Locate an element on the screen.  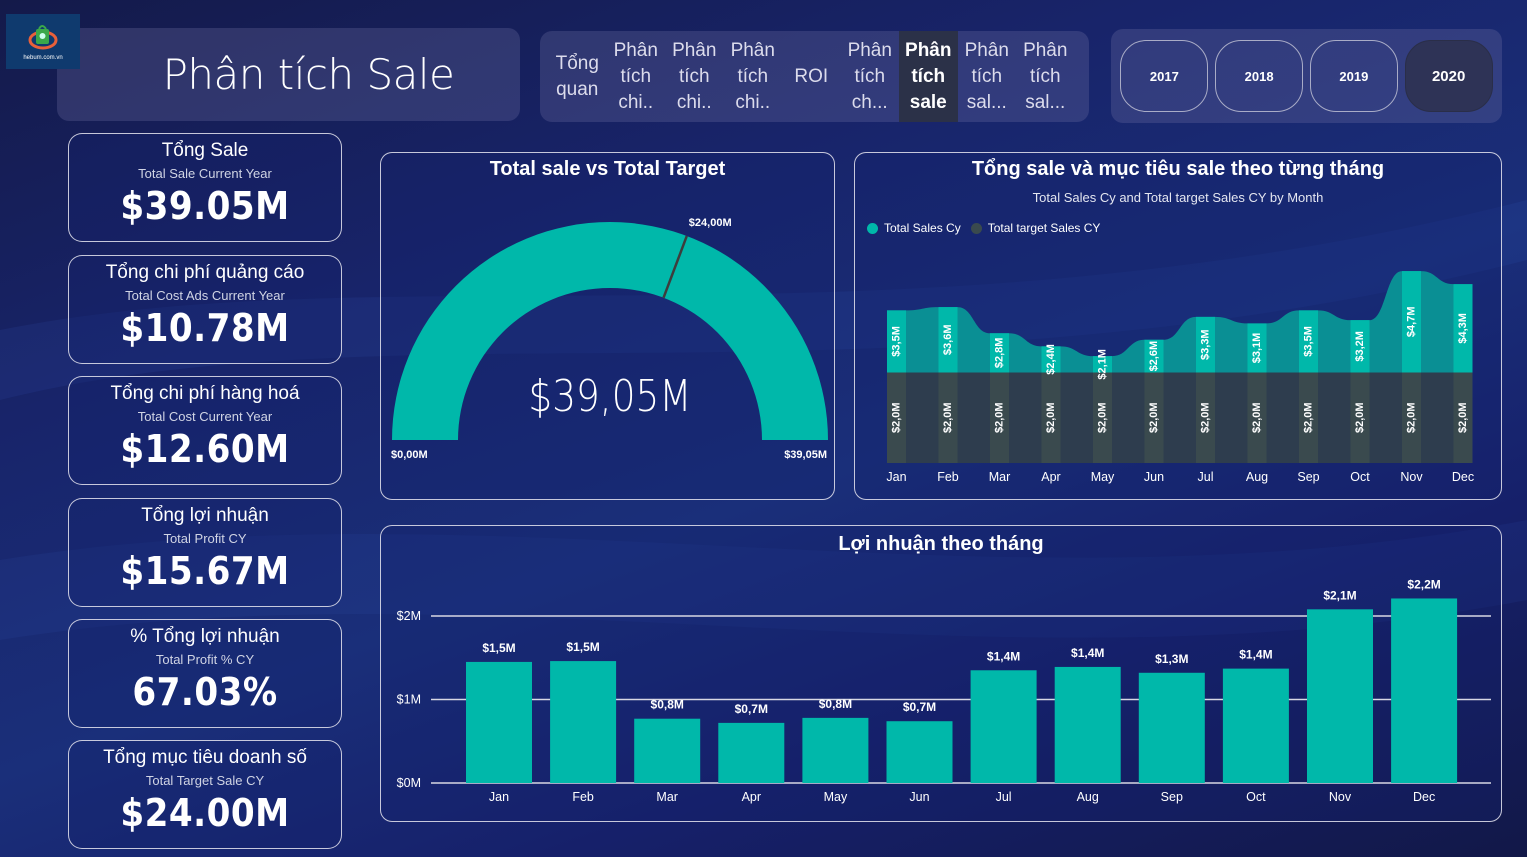
kpi-value: $12.60M is located at coordinates (205, 449).